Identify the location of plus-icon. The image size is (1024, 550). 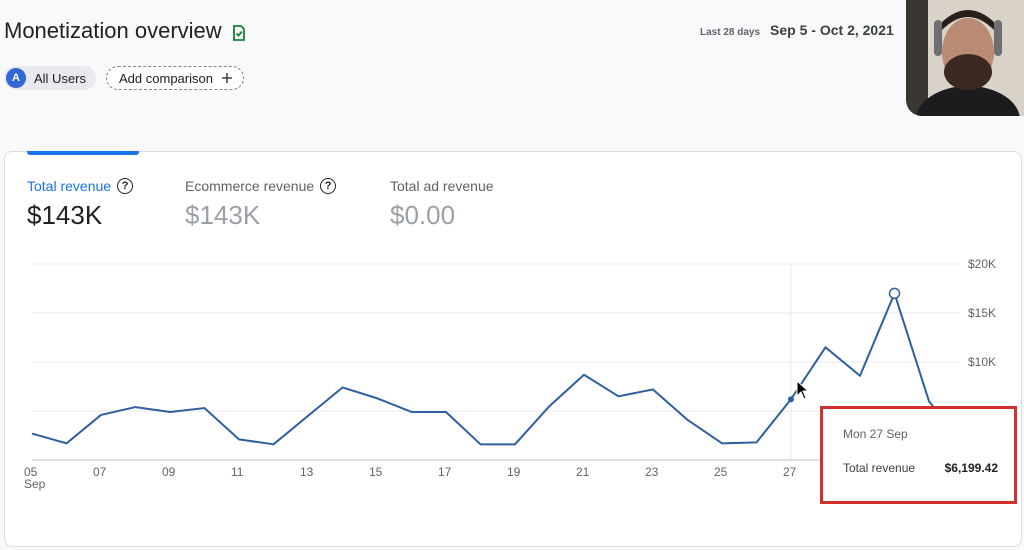
(226, 78).